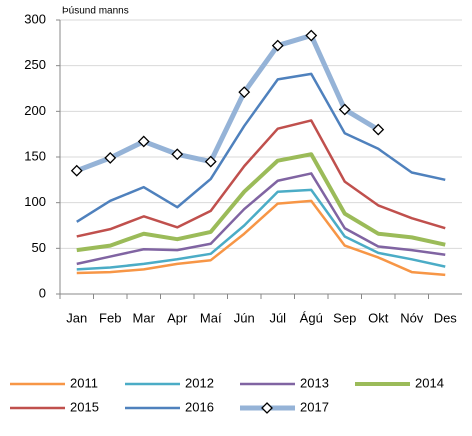 Image resolution: width=472 pixels, height=436 pixels. Describe the element at coordinates (177, 317) in the screenshot. I see `x-tick-label: Apr` at that location.